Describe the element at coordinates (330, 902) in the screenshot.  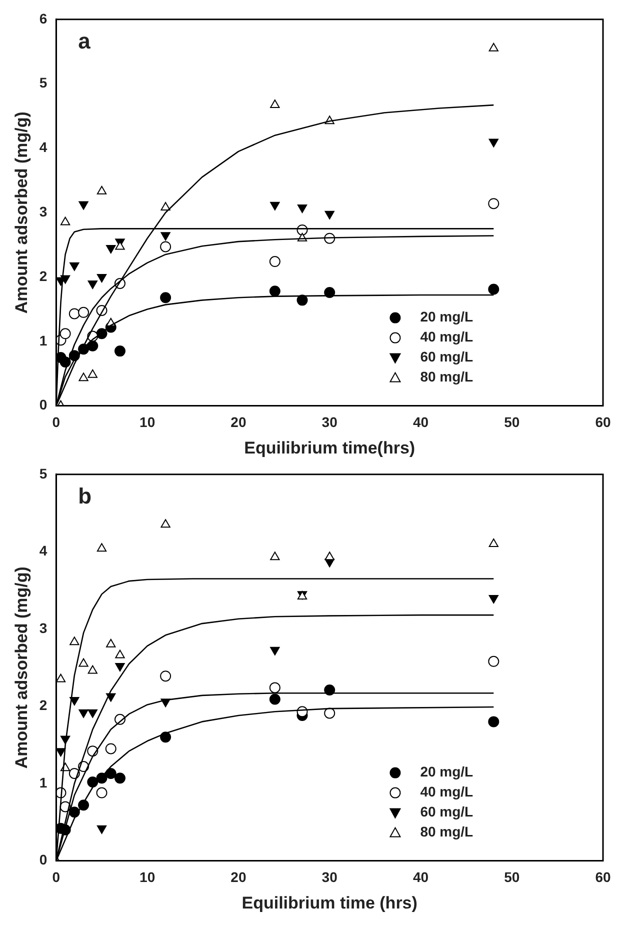
I see `x-axis-title: Equilibrium time (hrs)` at that location.